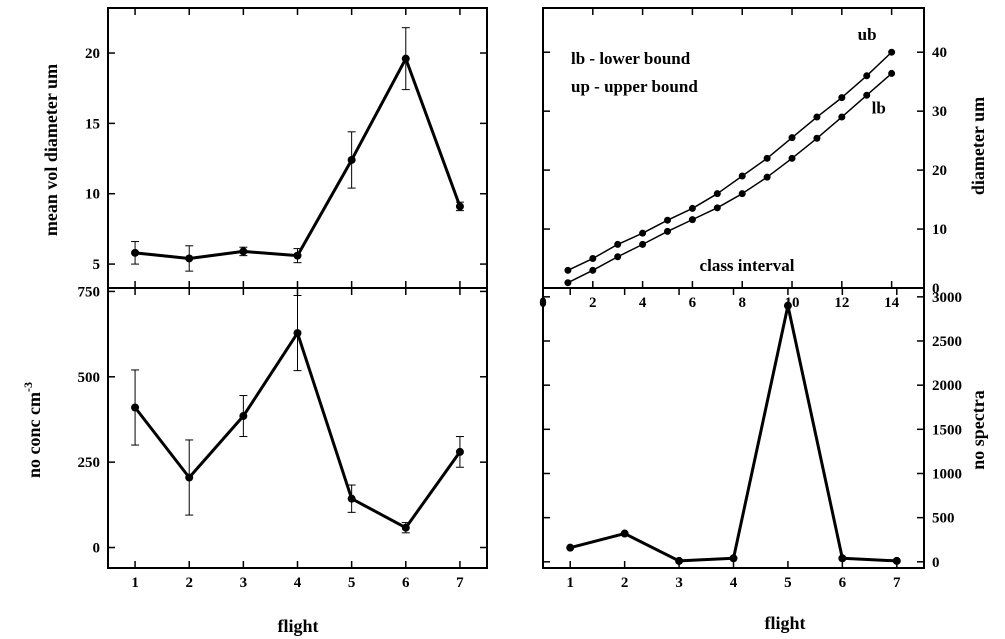 The height and width of the screenshot is (639, 1005). Describe the element at coordinates (879, 107) in the screenshot. I see `series-label-lb: lb` at that location.